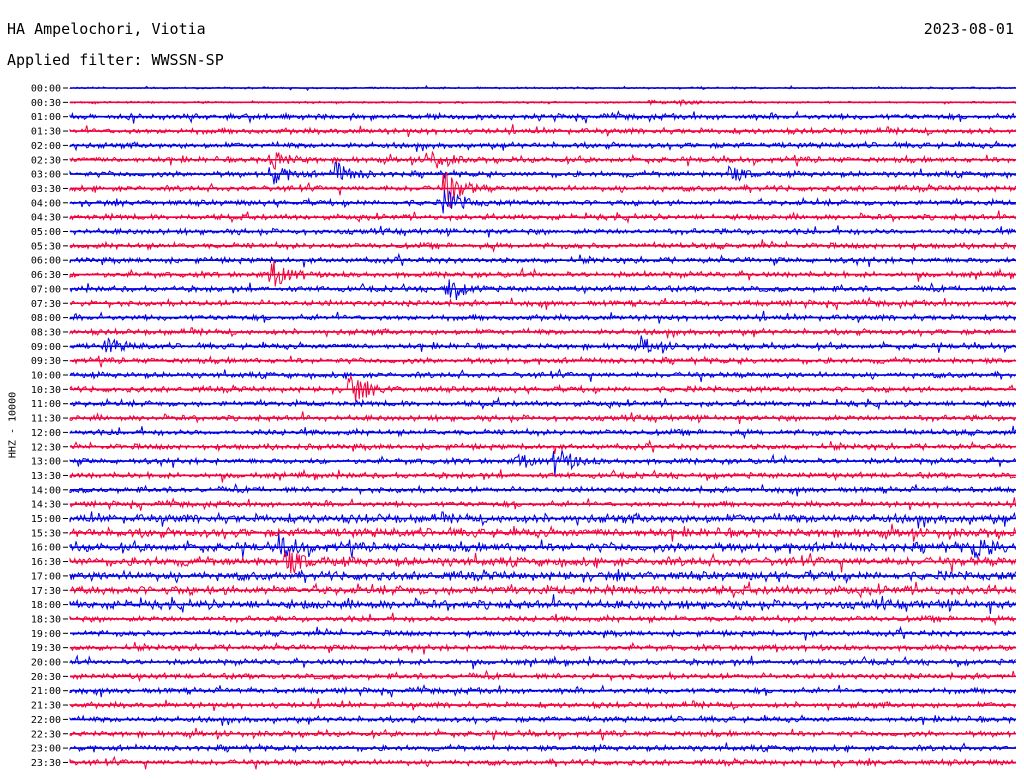 This screenshot has height=780, width=1024. What do you see at coordinates (46, 146) in the screenshot?
I see `row-time-label: 02:00` at bounding box center [46, 146].